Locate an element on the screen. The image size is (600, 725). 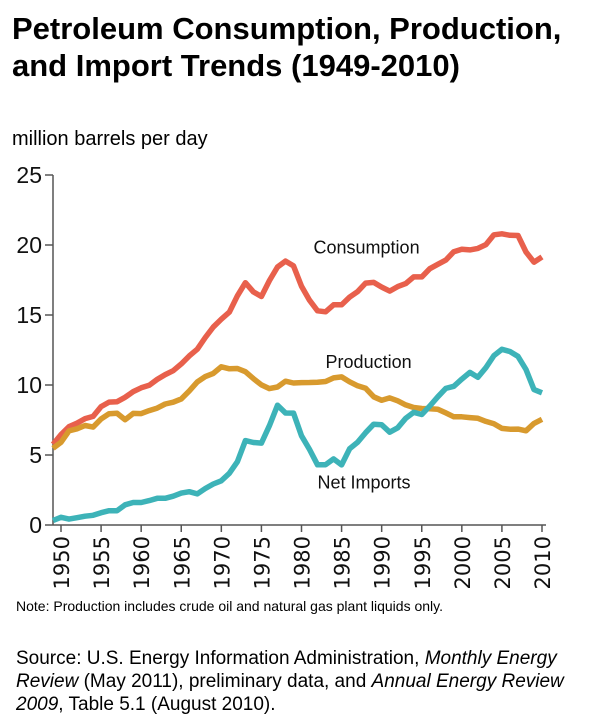
source-suffix: , Table 5.1 (August 2010). is located at coordinates (167, 704).